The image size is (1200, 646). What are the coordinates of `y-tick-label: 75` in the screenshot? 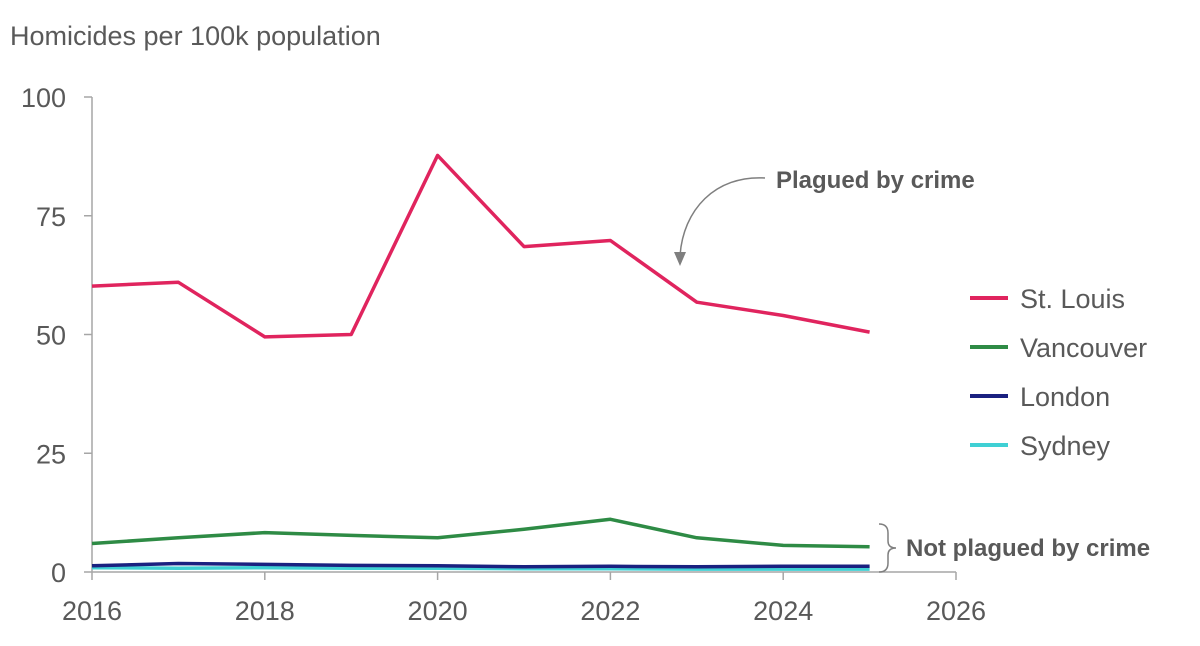 It's located at (51, 217).